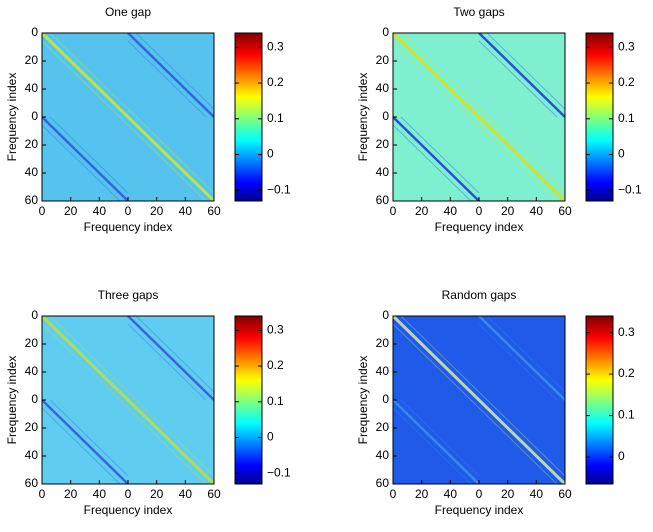 This screenshot has height=532, width=653. I want to click on panel-title: Random gaps, so click(479, 295).